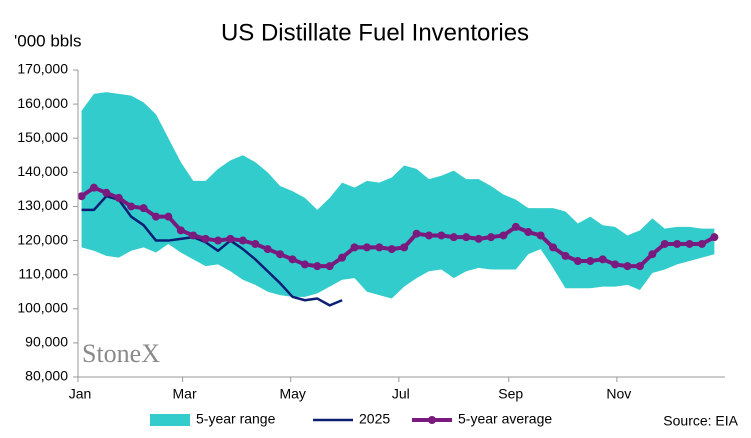 The image size is (751, 438). I want to click on y-tick-label: 100,000, so click(42, 307).